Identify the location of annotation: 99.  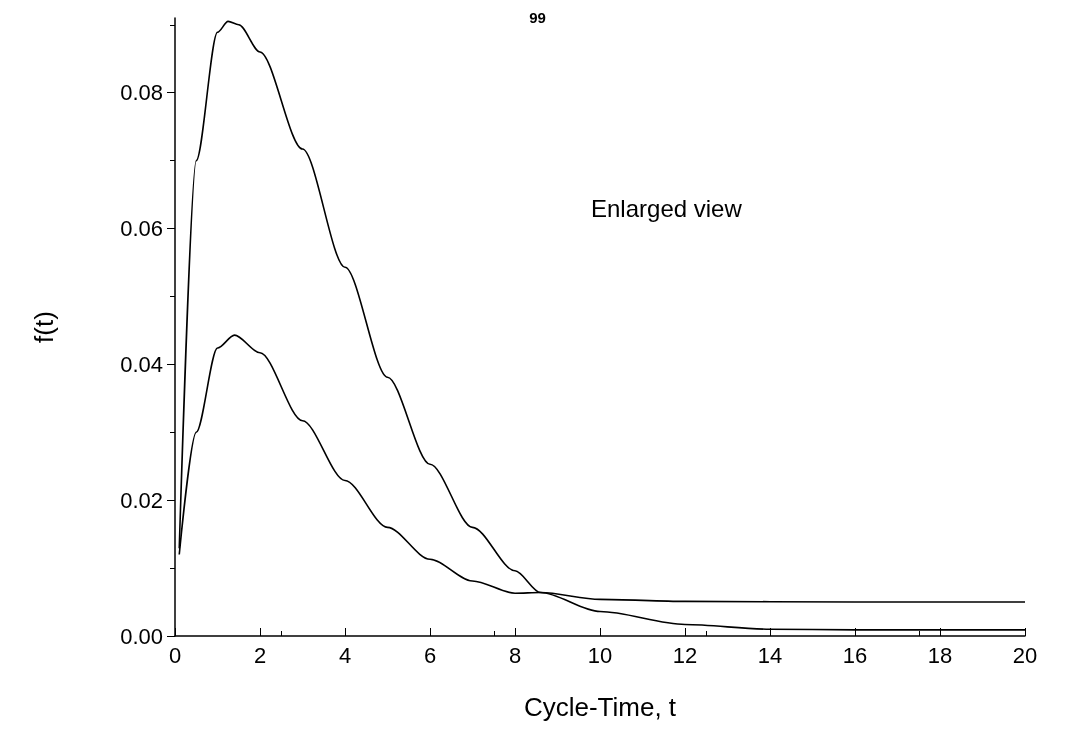
(537, 17).